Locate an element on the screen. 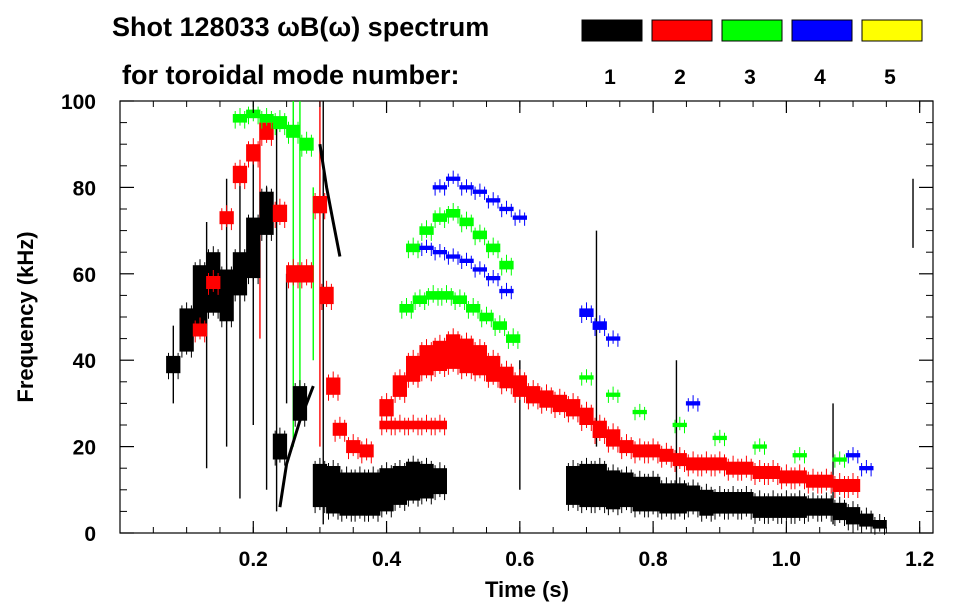 This screenshot has height=615, width=963. y-tick-label: 60 is located at coordinates (84, 275).